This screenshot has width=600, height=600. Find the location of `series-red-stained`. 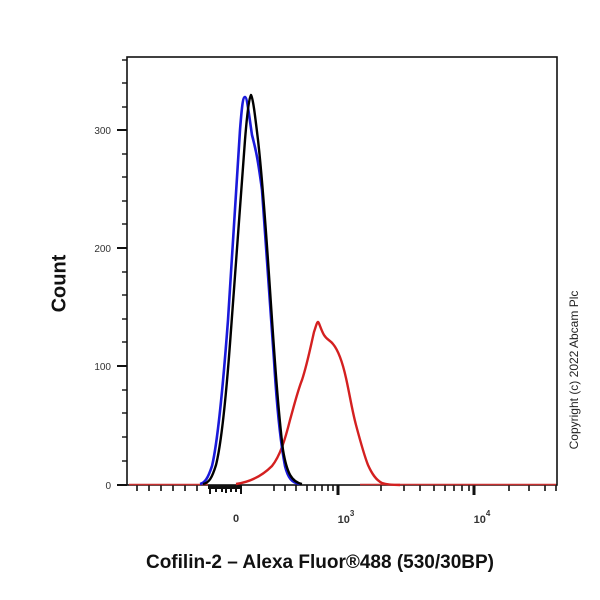

series-red-stained is located at coordinates (318, 403).